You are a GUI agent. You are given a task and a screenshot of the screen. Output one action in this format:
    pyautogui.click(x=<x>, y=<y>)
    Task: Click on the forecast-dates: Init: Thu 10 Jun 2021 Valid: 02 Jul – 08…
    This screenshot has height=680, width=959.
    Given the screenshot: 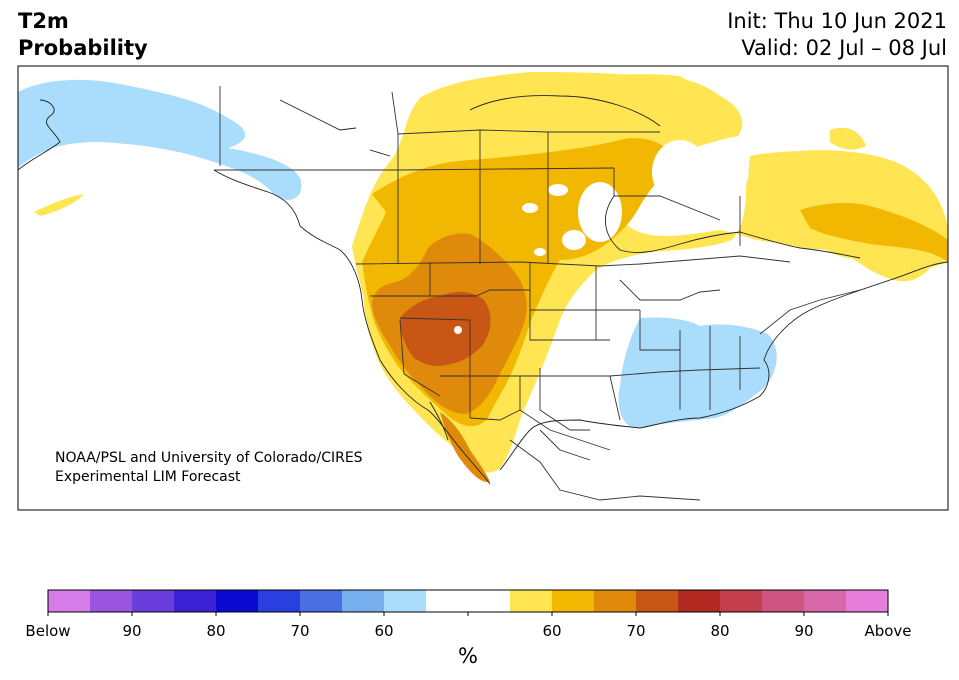 What is the action you would take?
    pyautogui.click(x=837, y=35)
    